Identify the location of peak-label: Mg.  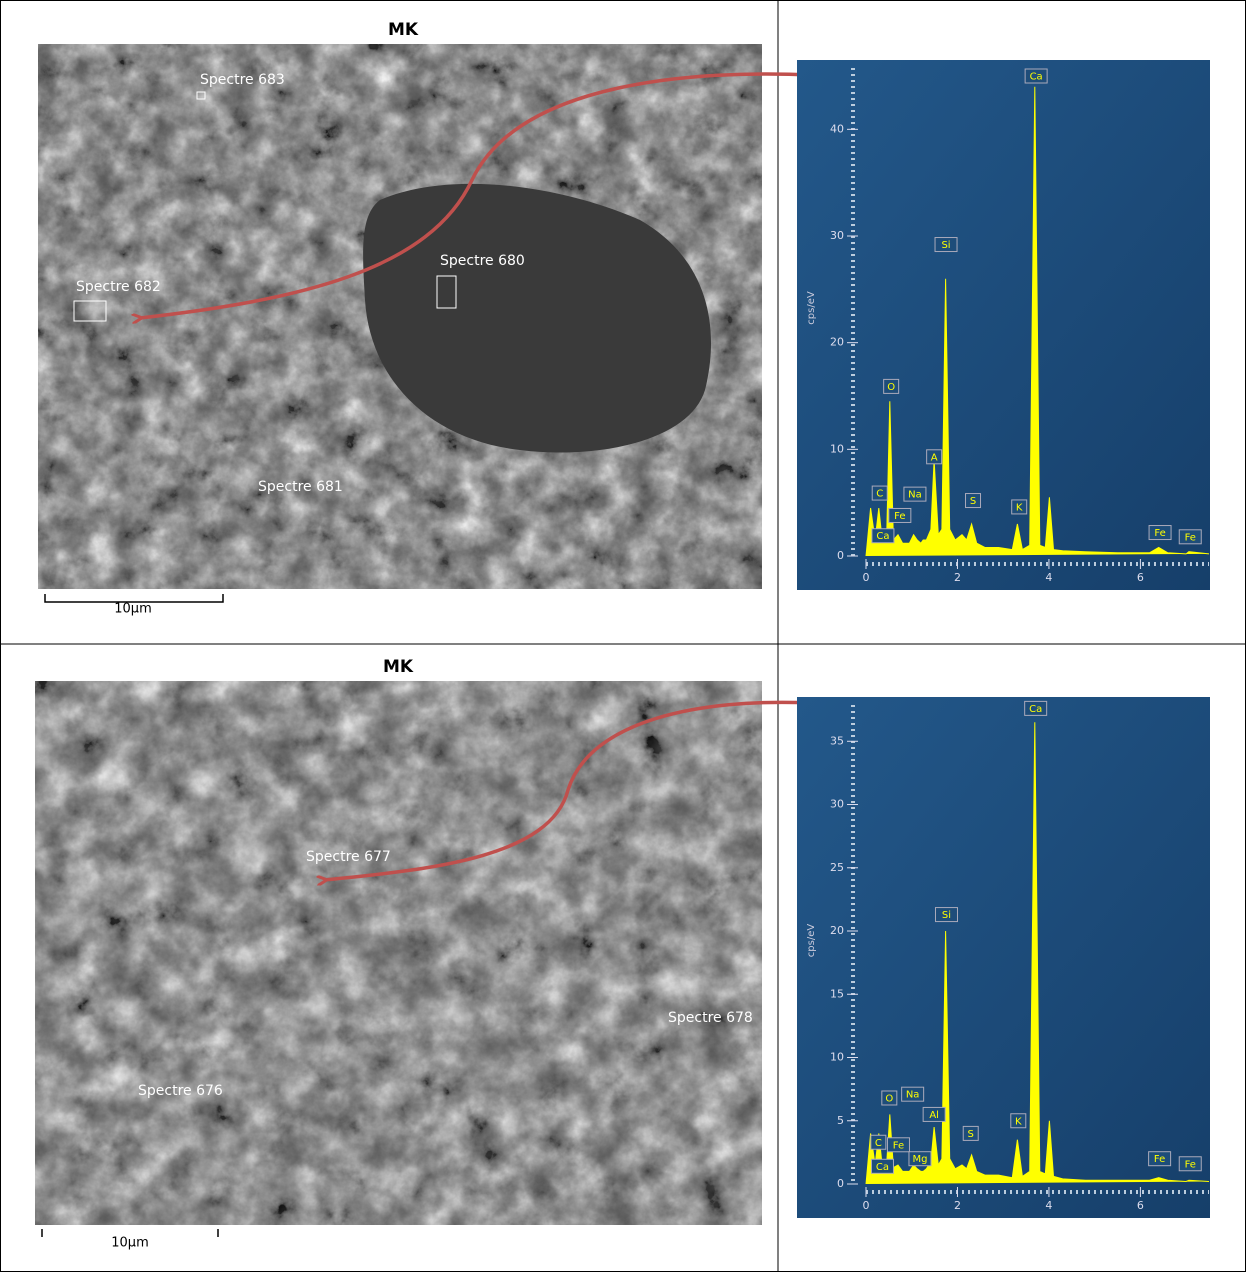
(919, 1159).